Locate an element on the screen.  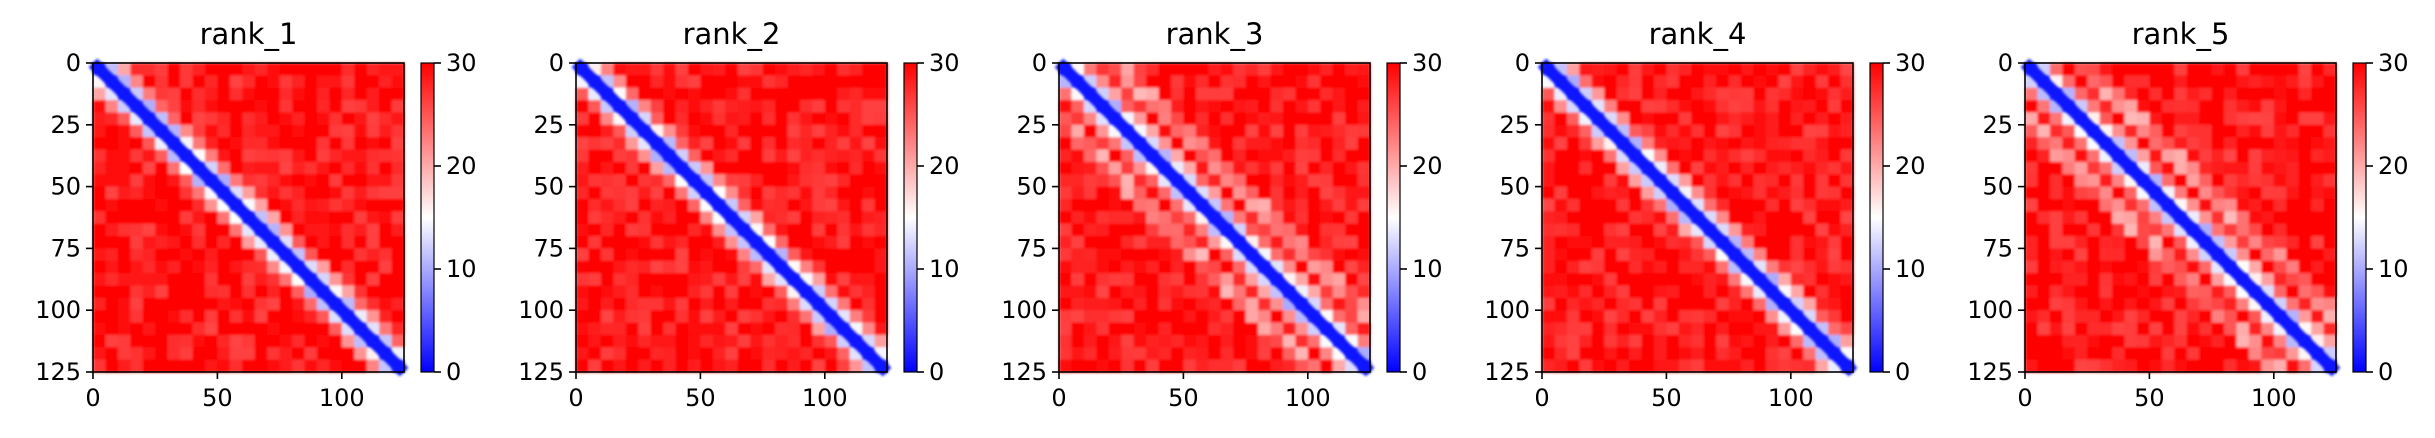
colorbar-tick-label: 0 is located at coordinates (1902, 372).